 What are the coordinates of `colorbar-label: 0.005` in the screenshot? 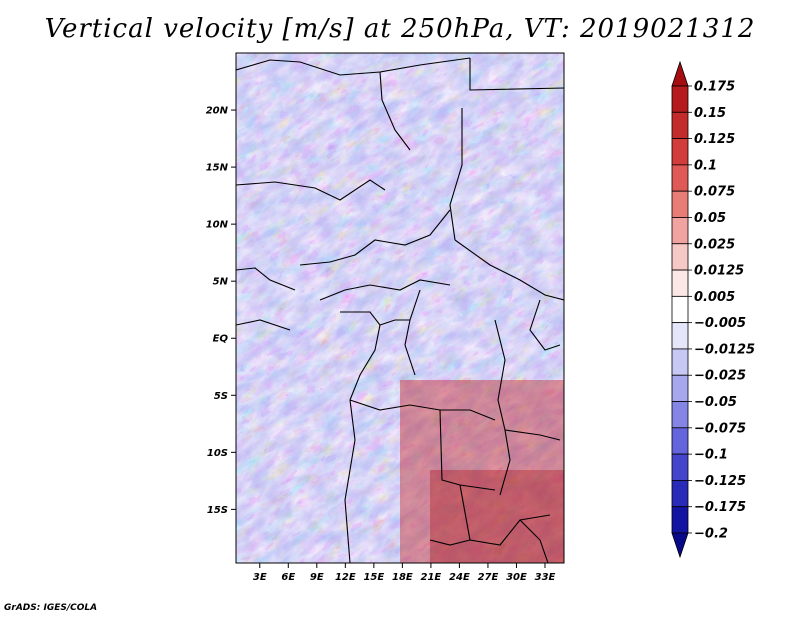 It's located at (714, 297).